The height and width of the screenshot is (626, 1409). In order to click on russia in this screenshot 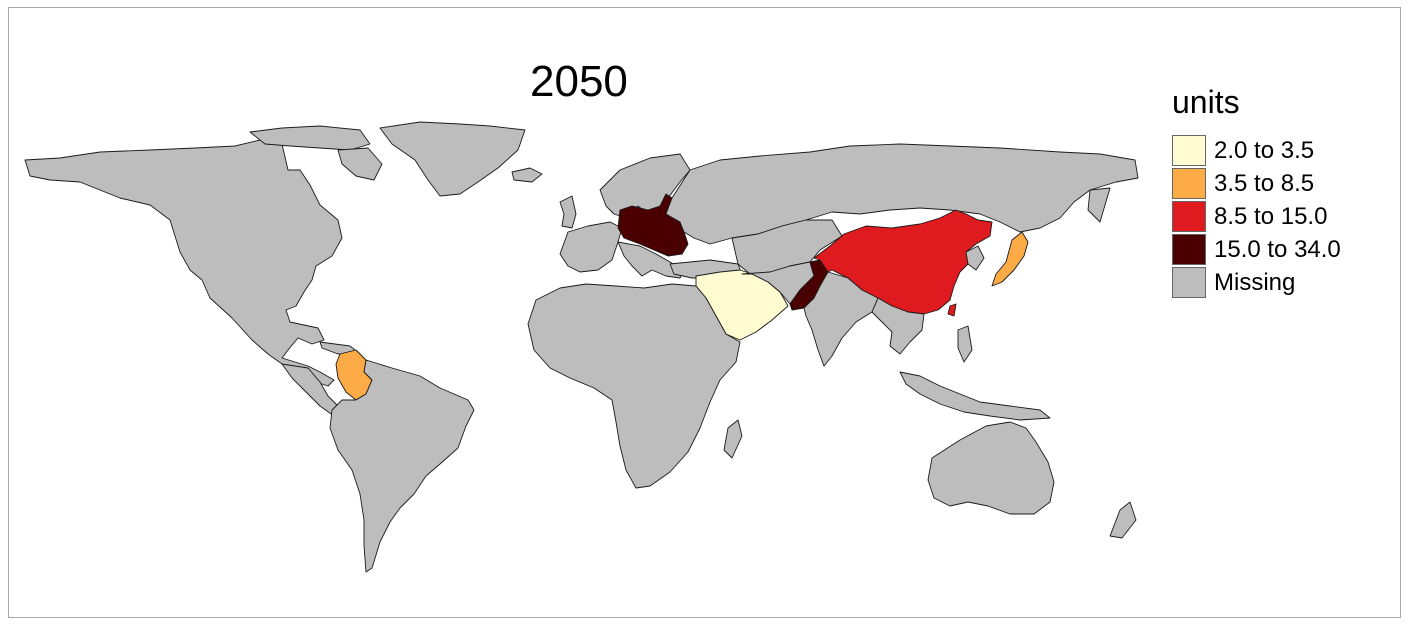, I will do `click(902, 194)`.